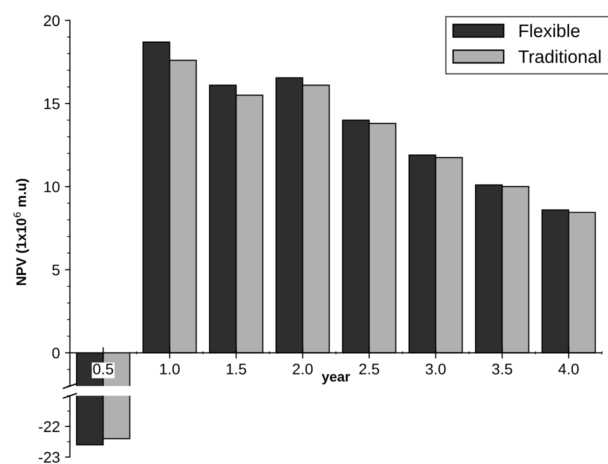  What do you see at coordinates (103, 369) in the screenshot?
I see `x-tick-label: 0.5` at bounding box center [103, 369].